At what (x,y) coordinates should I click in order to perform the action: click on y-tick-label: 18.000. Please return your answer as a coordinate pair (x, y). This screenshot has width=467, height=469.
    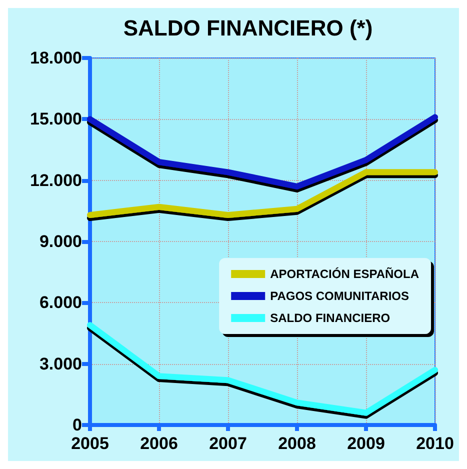
    Looking at the image, I should click on (56, 58).